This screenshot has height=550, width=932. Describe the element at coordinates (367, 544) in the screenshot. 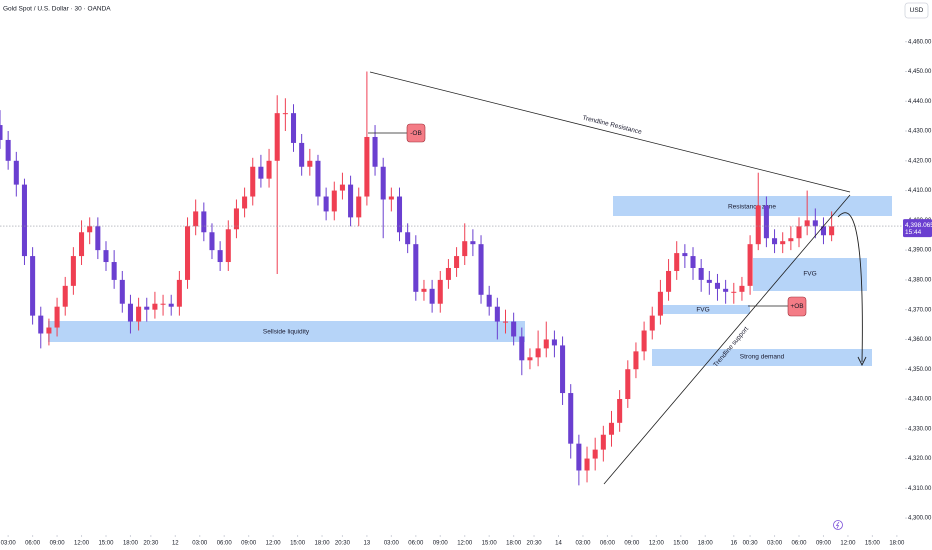

I see `x-tick-label: 13` at that location.